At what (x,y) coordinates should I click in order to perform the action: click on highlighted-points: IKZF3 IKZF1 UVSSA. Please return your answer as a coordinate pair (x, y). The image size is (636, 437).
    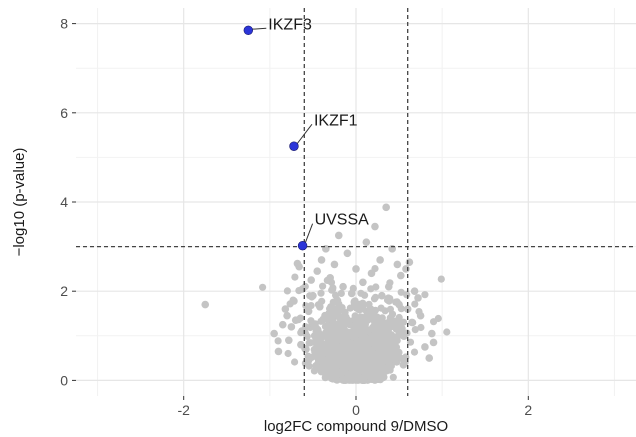
    Looking at the image, I should click on (306, 133).